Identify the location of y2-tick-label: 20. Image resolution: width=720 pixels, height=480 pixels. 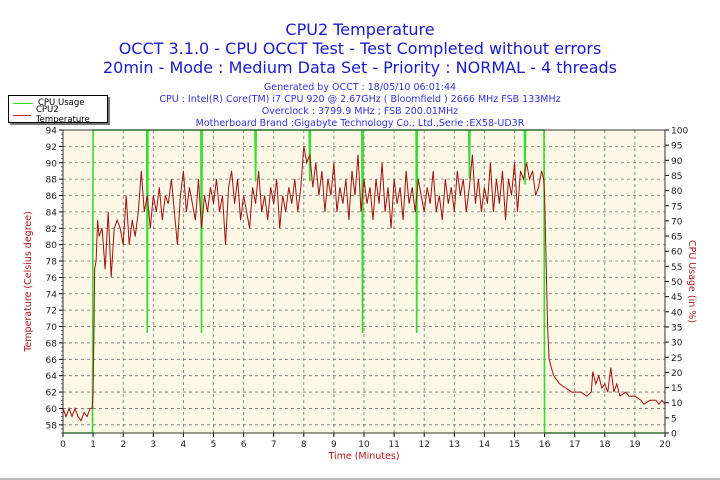
(677, 374).